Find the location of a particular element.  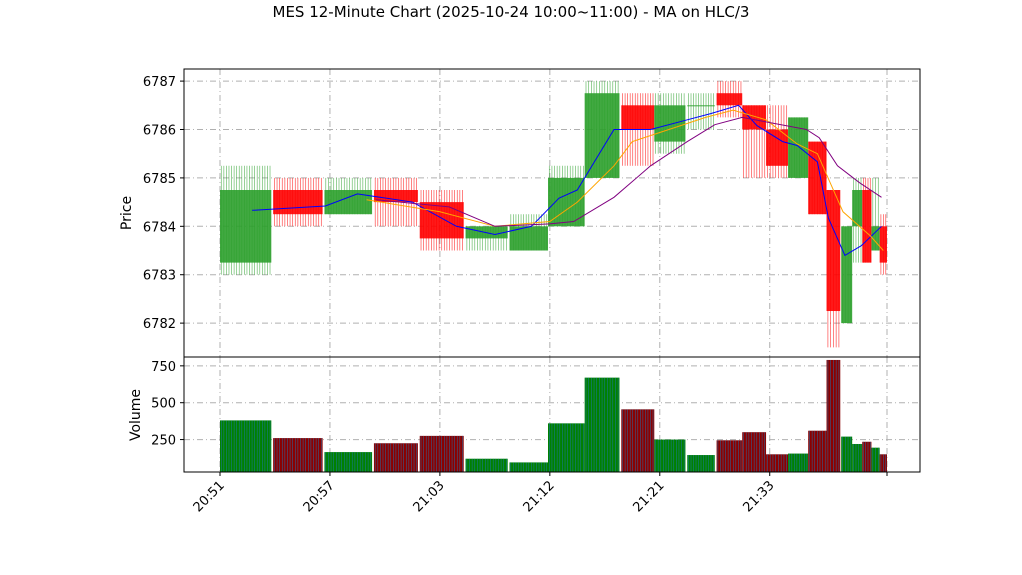

volume-panel-frame is located at coordinates (552, 414).